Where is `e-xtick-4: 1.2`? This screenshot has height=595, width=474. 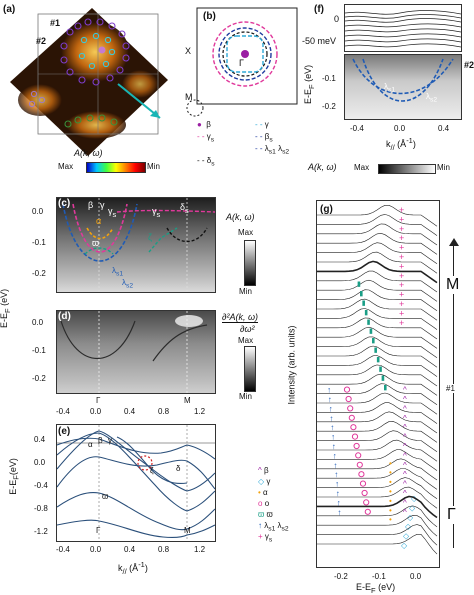 e-xtick-4: 1.2 is located at coordinates (200, 549).